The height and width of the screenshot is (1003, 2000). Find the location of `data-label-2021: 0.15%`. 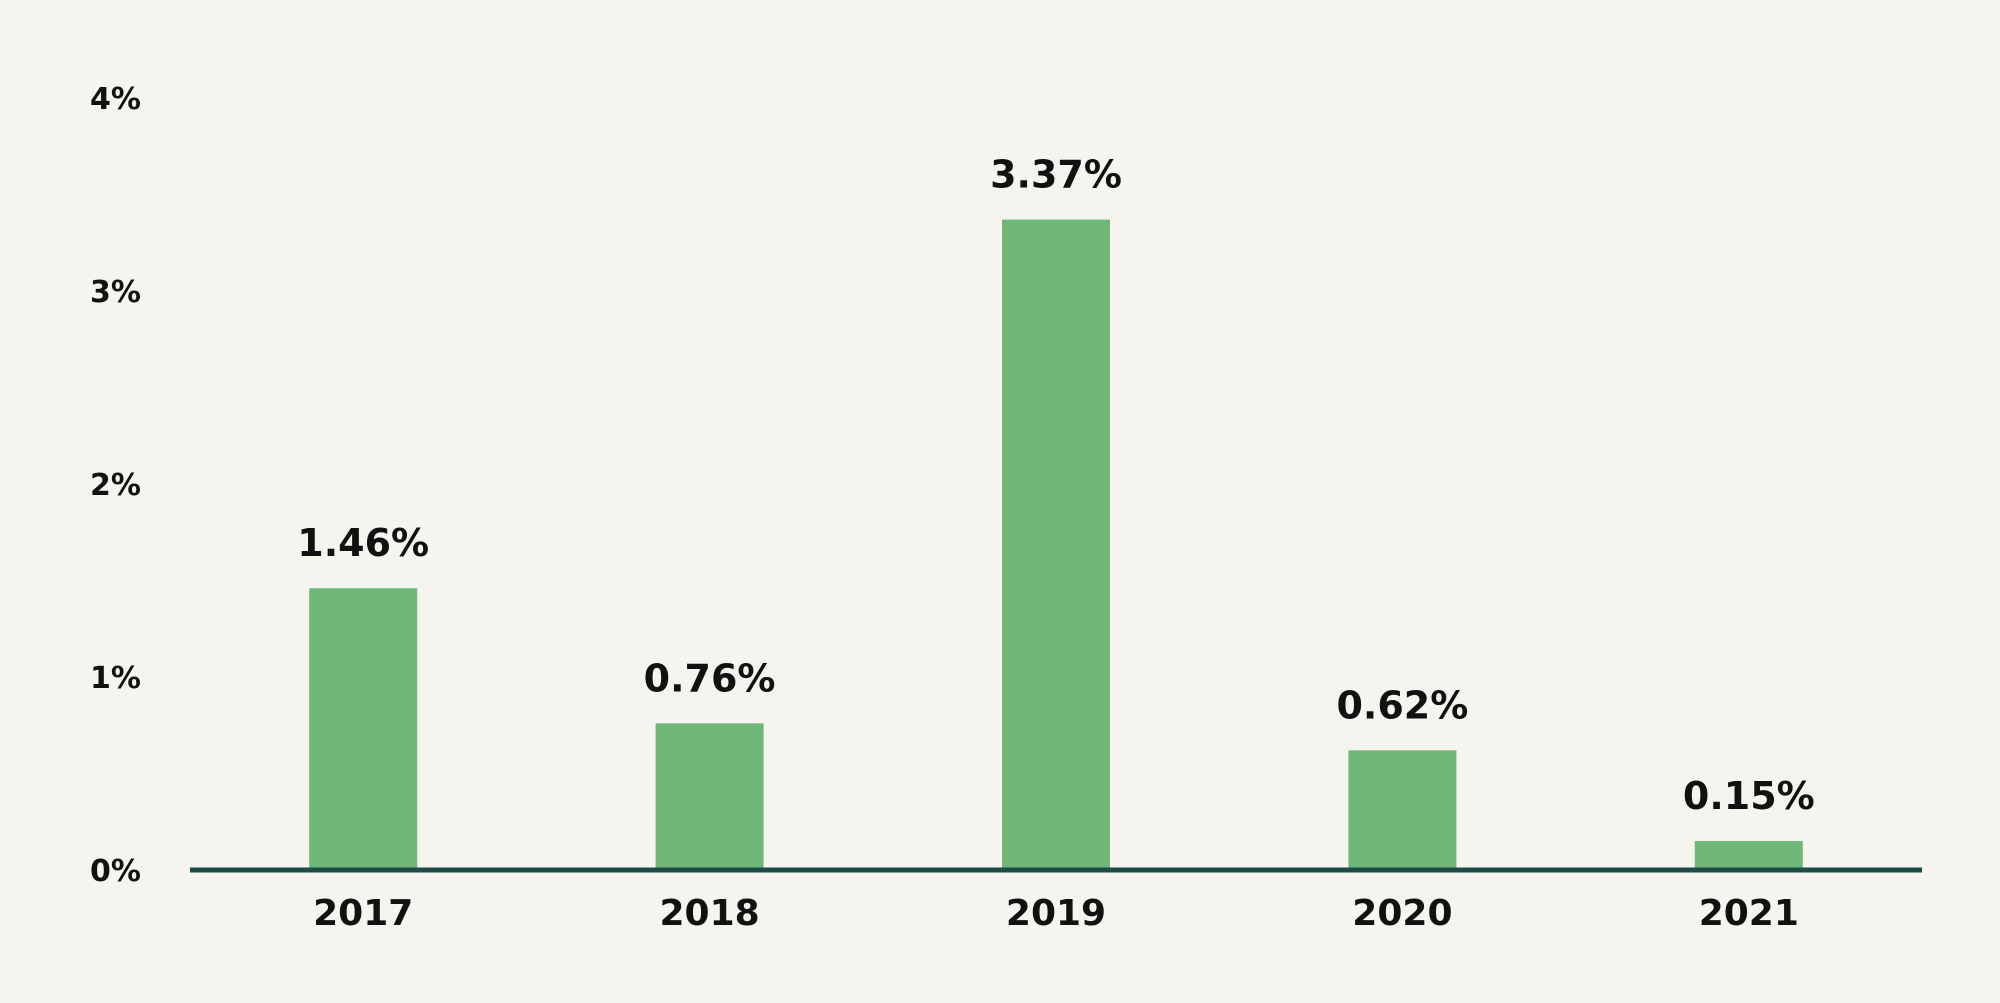

data-label-2021: 0.15% is located at coordinates (1749, 796).